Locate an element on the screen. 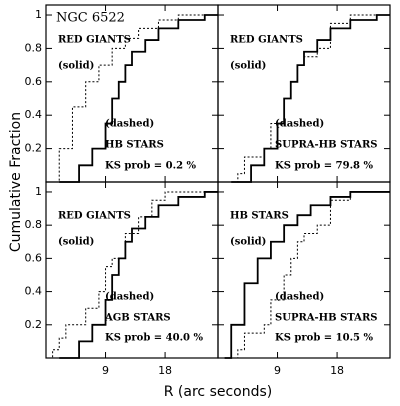 The width and height of the screenshot is (400, 406). panel-label: KS prob = 40.0 % is located at coordinates (154, 338).